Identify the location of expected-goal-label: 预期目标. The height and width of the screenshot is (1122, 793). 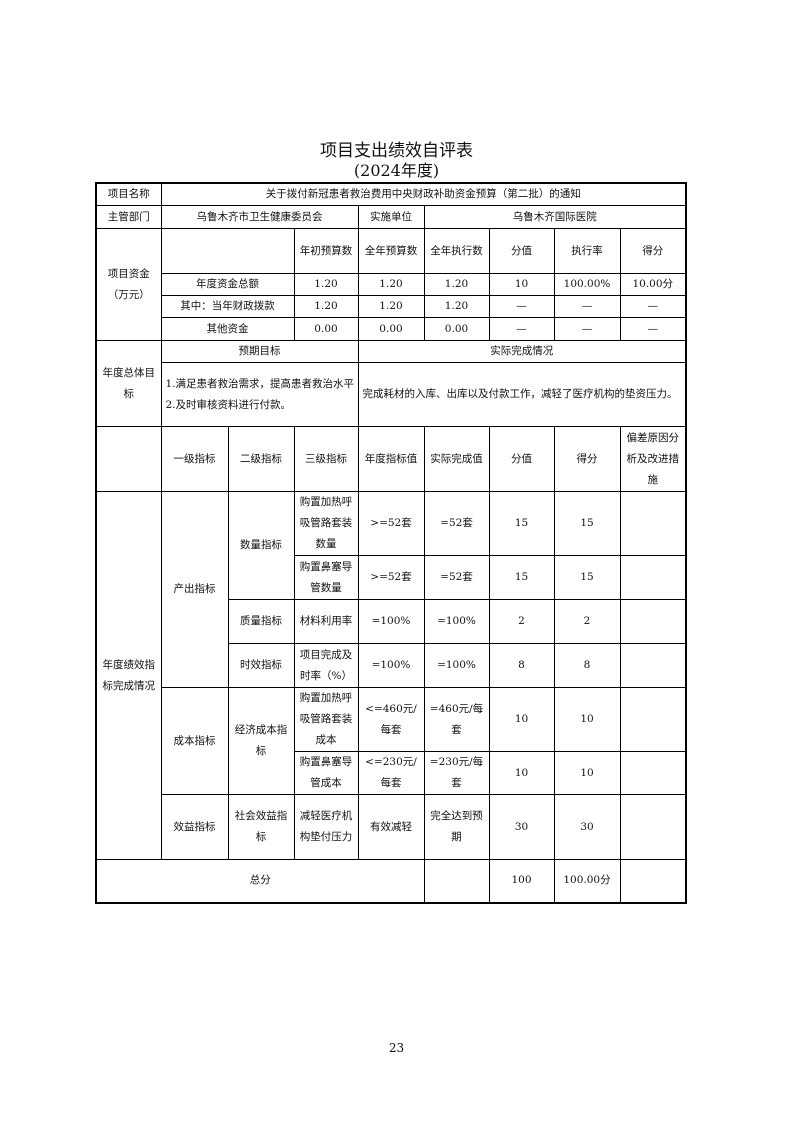
(259, 351).